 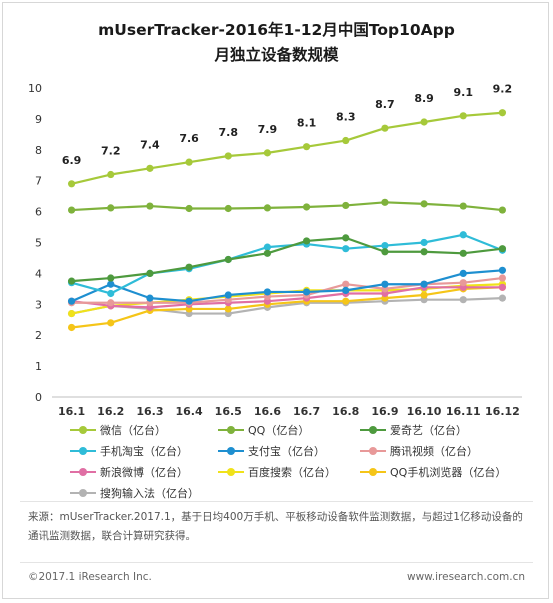 What do you see at coordinates (292, 472) in the screenshot?
I see `legend-label: 百度搜索（亿台）` at bounding box center [292, 472].